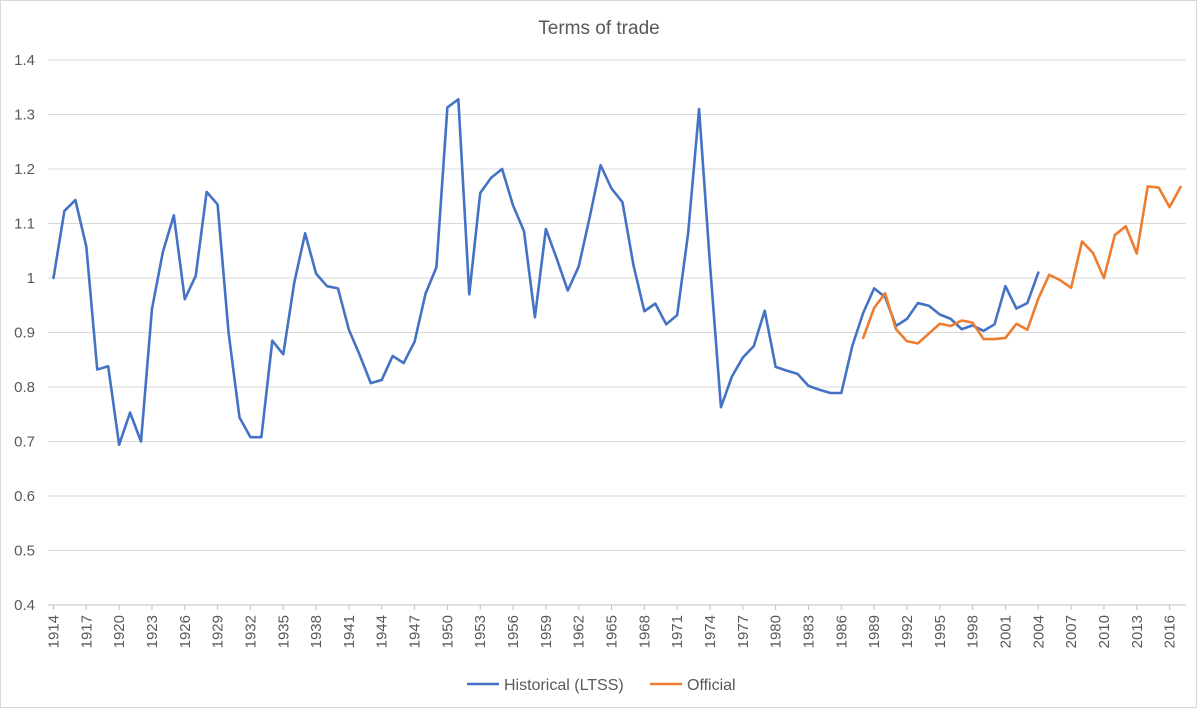  I want to click on x-tick-label: 1929, so click(218, 631).